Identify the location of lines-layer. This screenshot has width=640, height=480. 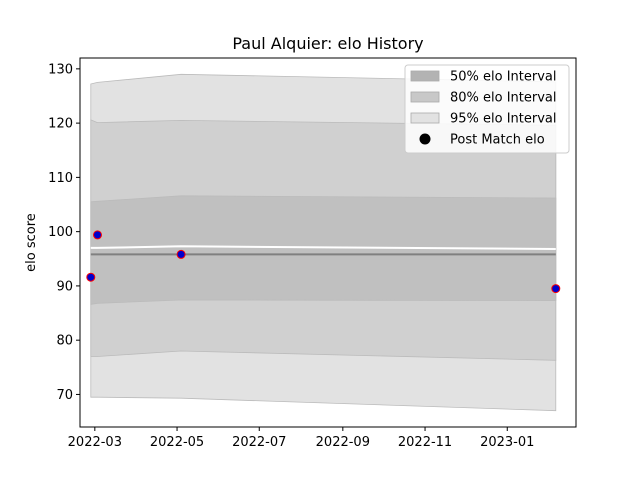
(323, 250).